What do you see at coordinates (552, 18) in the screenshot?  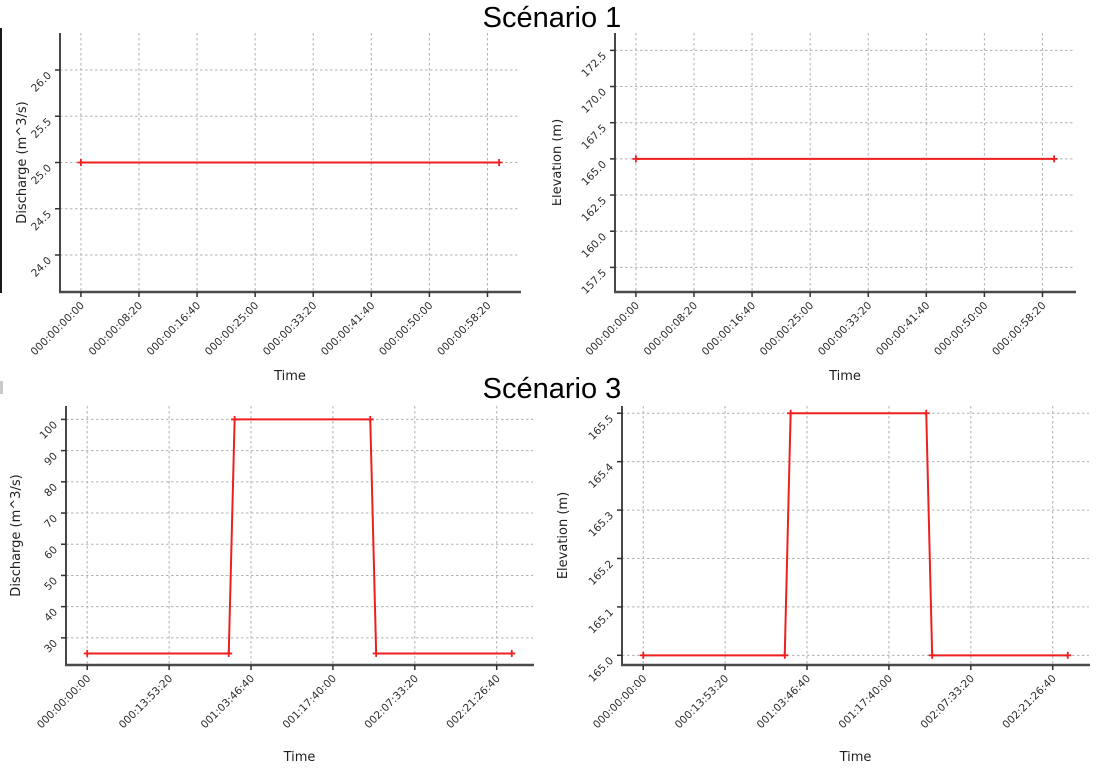 I see `scenario-1-title: Scénario 1` at bounding box center [552, 18].